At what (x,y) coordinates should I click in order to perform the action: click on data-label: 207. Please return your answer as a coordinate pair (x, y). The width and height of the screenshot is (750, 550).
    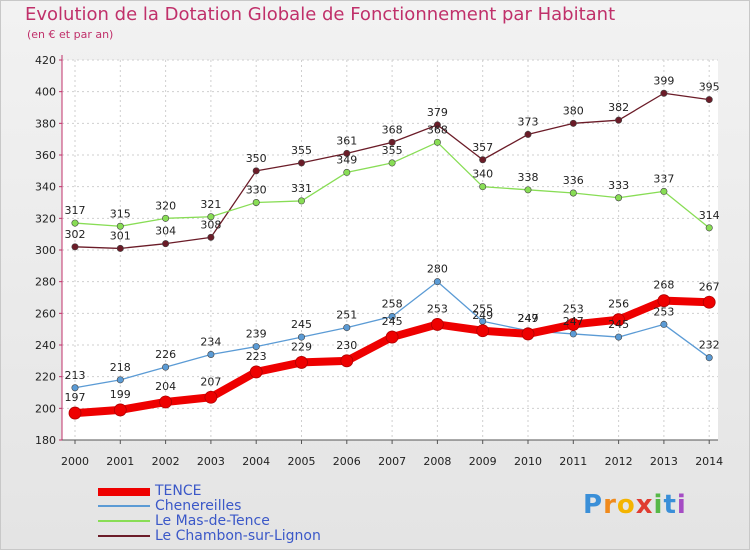
    Looking at the image, I should click on (210, 381).